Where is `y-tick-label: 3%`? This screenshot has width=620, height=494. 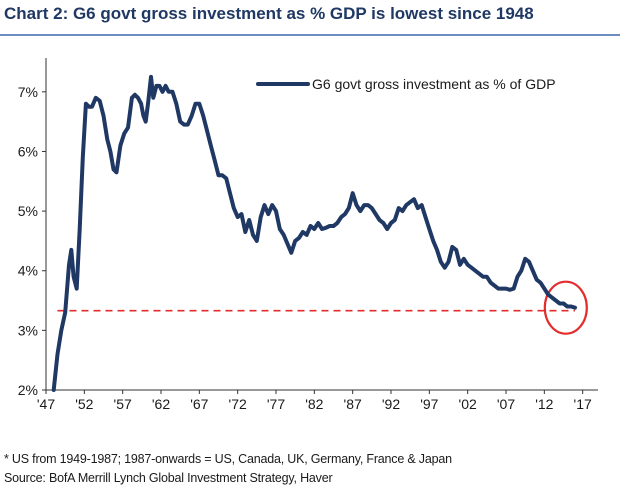
y-tick-label: 3% is located at coordinates (28, 330).